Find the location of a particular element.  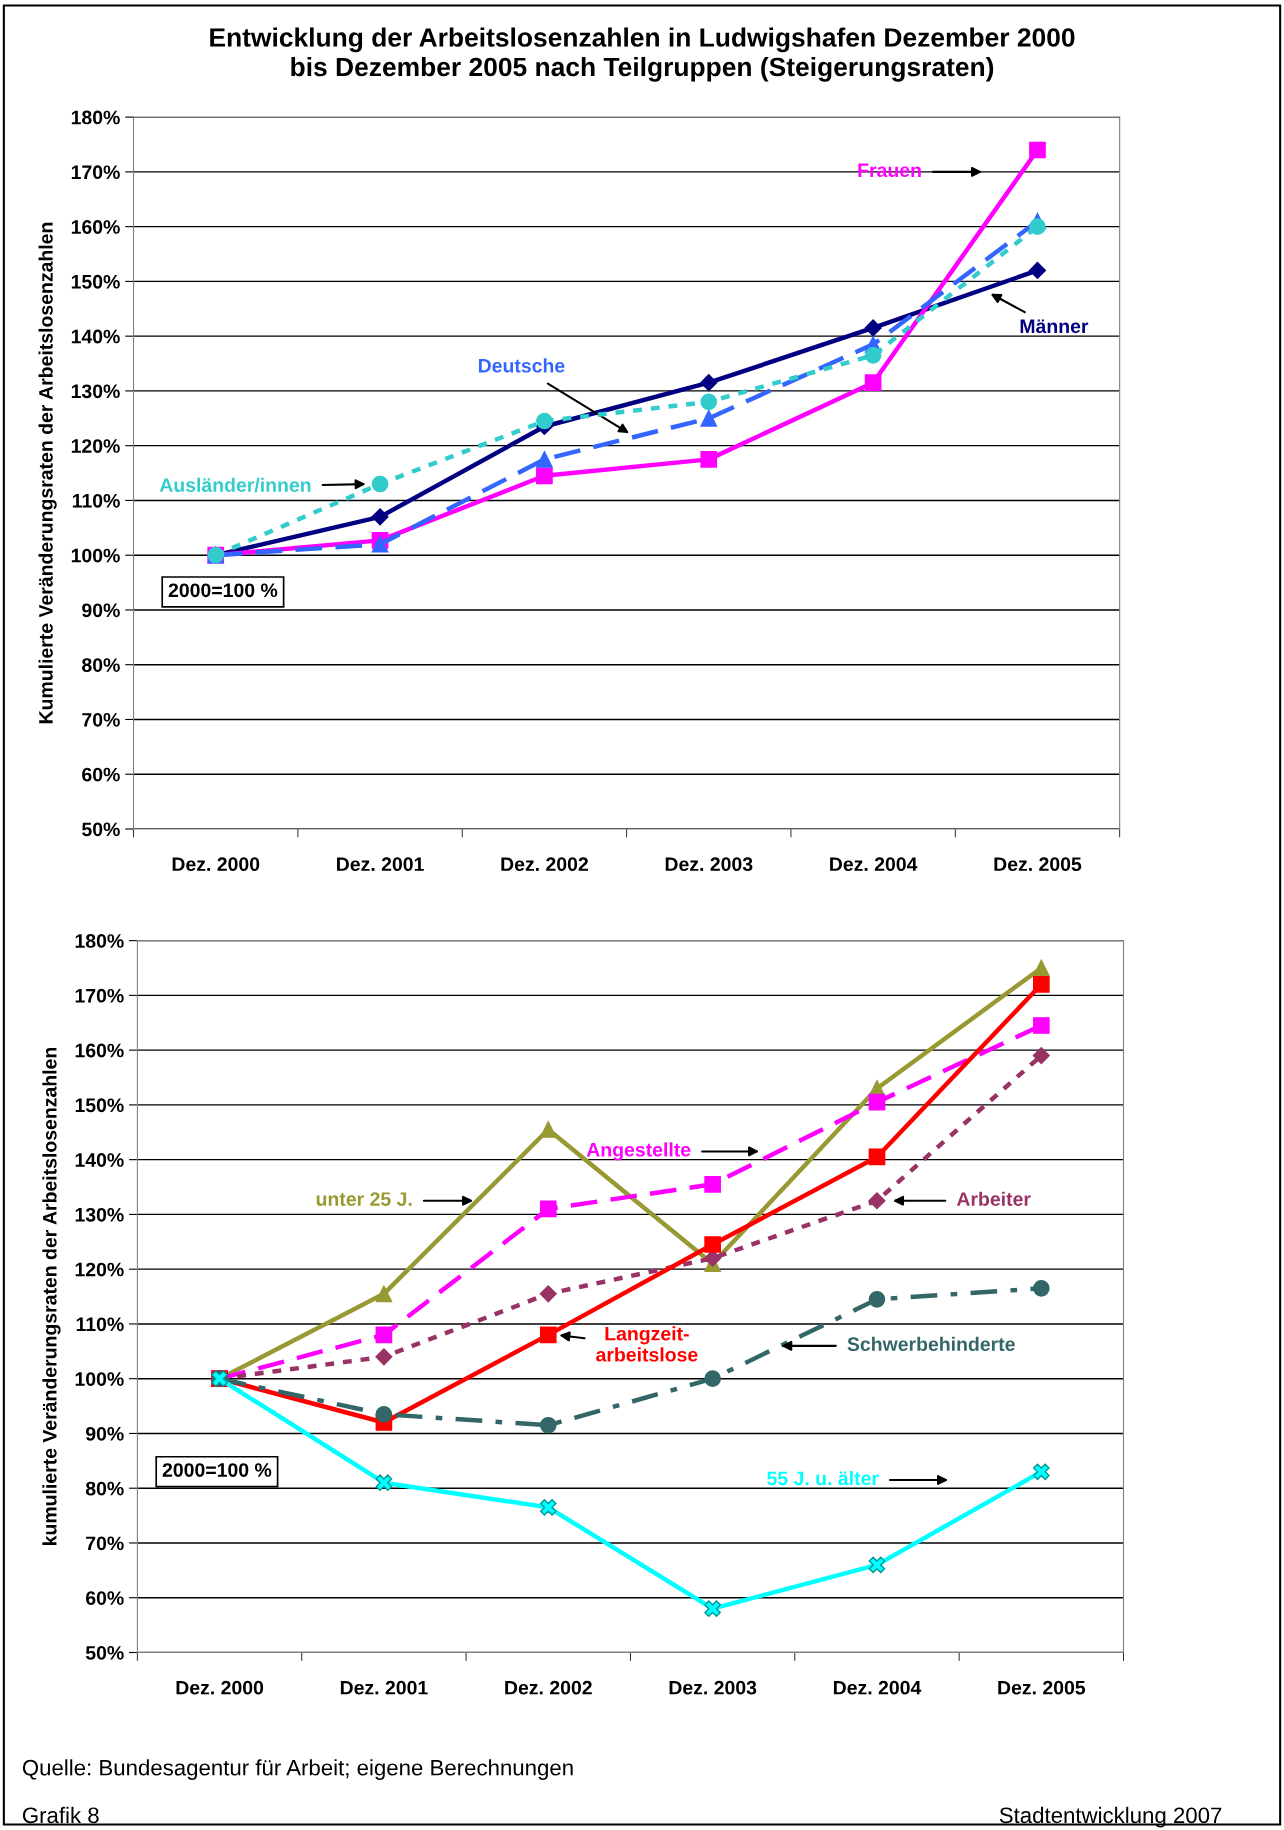

series-label: Angestellte is located at coordinates (638, 1151).